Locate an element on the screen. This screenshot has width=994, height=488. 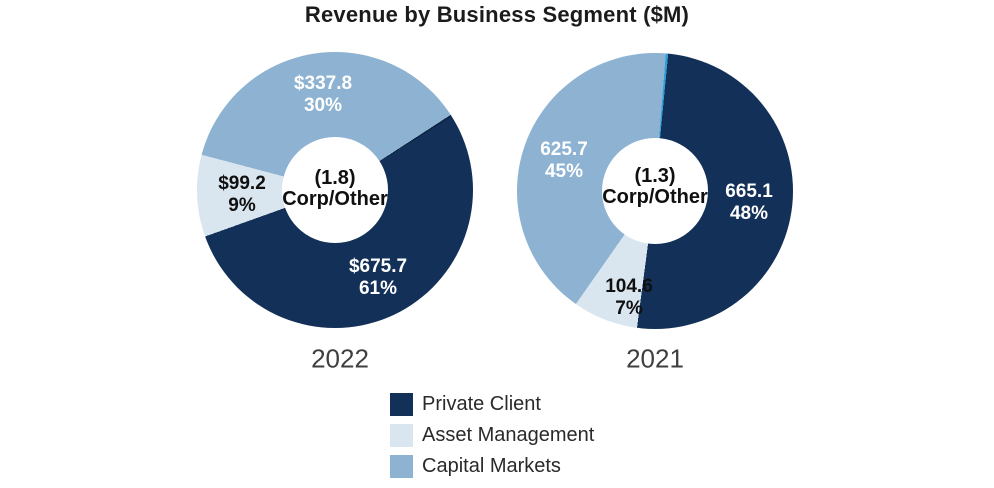
legend-item-asset-management: Asset Management is located at coordinates (492, 435).